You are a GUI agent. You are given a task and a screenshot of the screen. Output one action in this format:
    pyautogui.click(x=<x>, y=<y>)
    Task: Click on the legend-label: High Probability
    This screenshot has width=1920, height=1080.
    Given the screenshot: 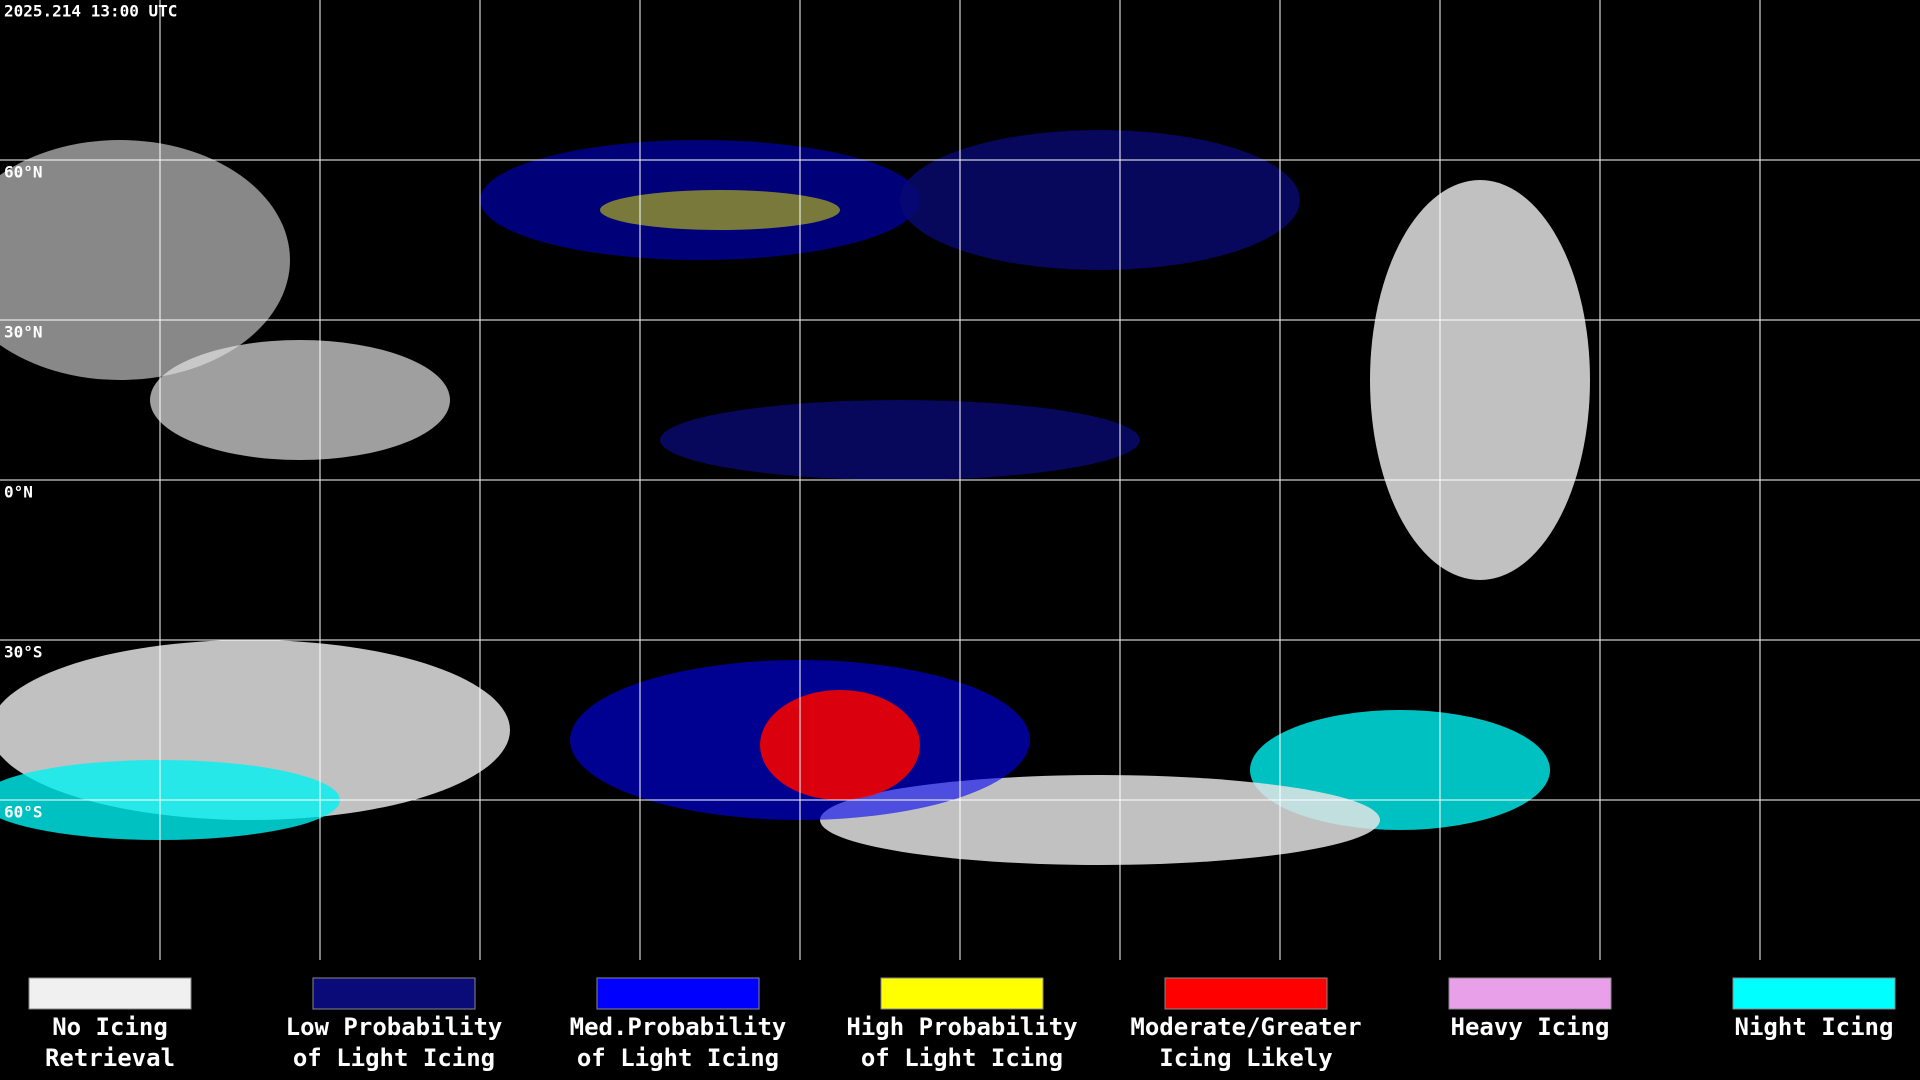 What is the action you would take?
    pyautogui.click(x=961, y=1027)
    